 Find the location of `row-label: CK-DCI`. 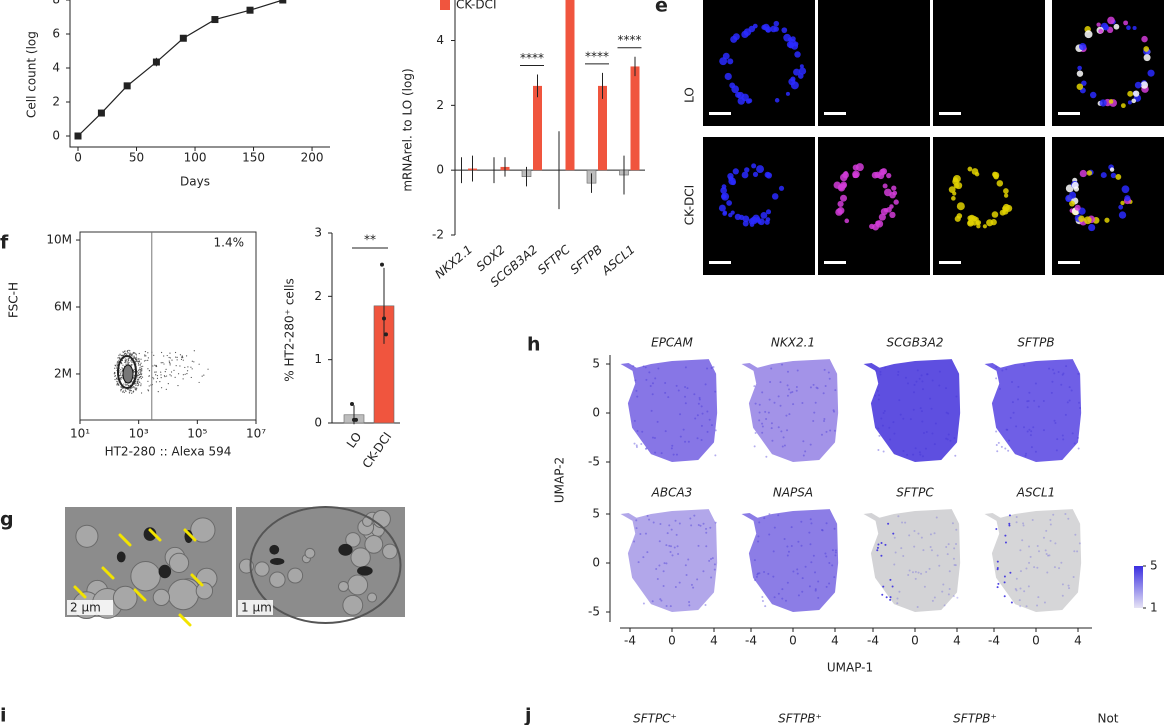

row-label: CK-DCI is located at coordinates (690, 205).